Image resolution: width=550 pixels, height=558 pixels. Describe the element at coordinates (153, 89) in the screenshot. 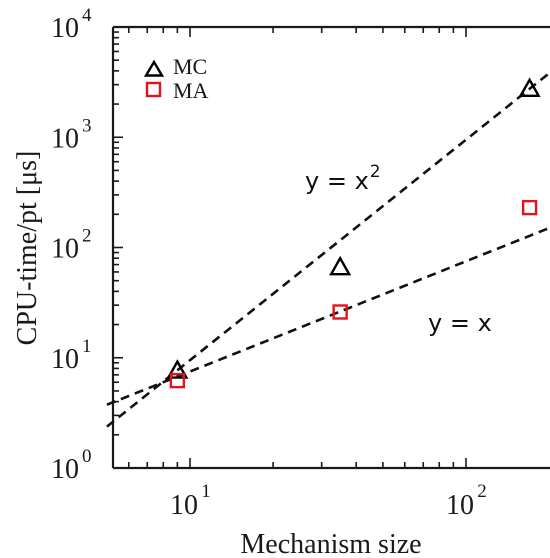

I see `legend-marker-ma` at that location.